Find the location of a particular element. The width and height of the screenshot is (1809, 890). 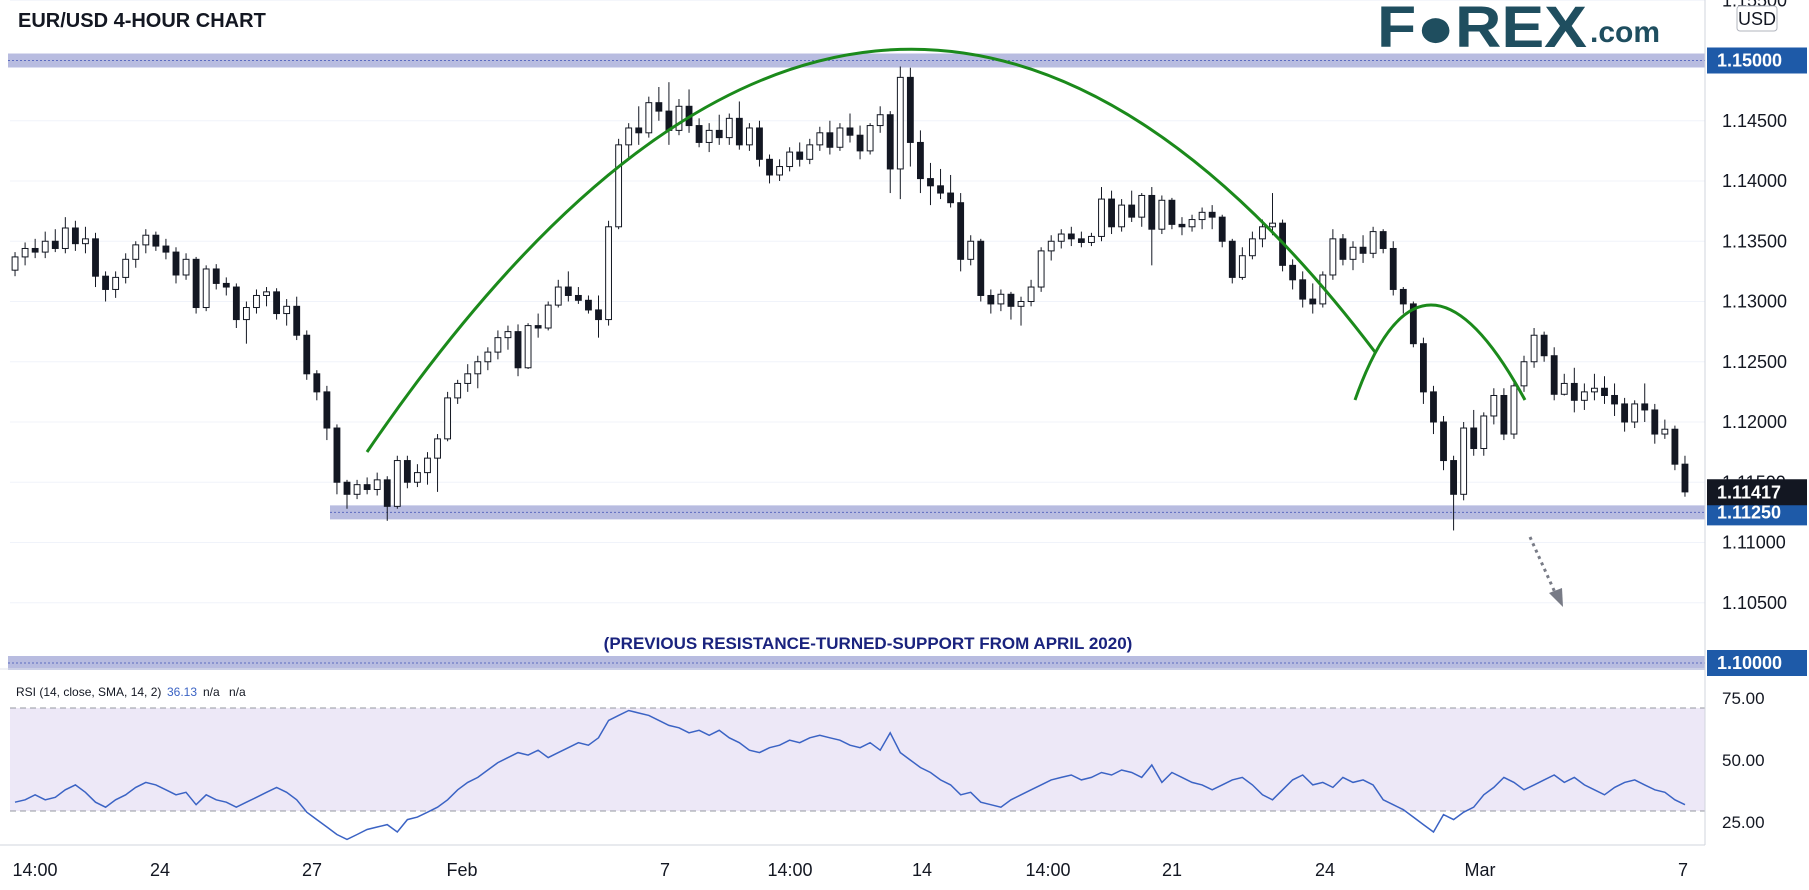

rsi-legend-name: RSI (14, close, SMA, 14, 2) is located at coordinates (88, 692).